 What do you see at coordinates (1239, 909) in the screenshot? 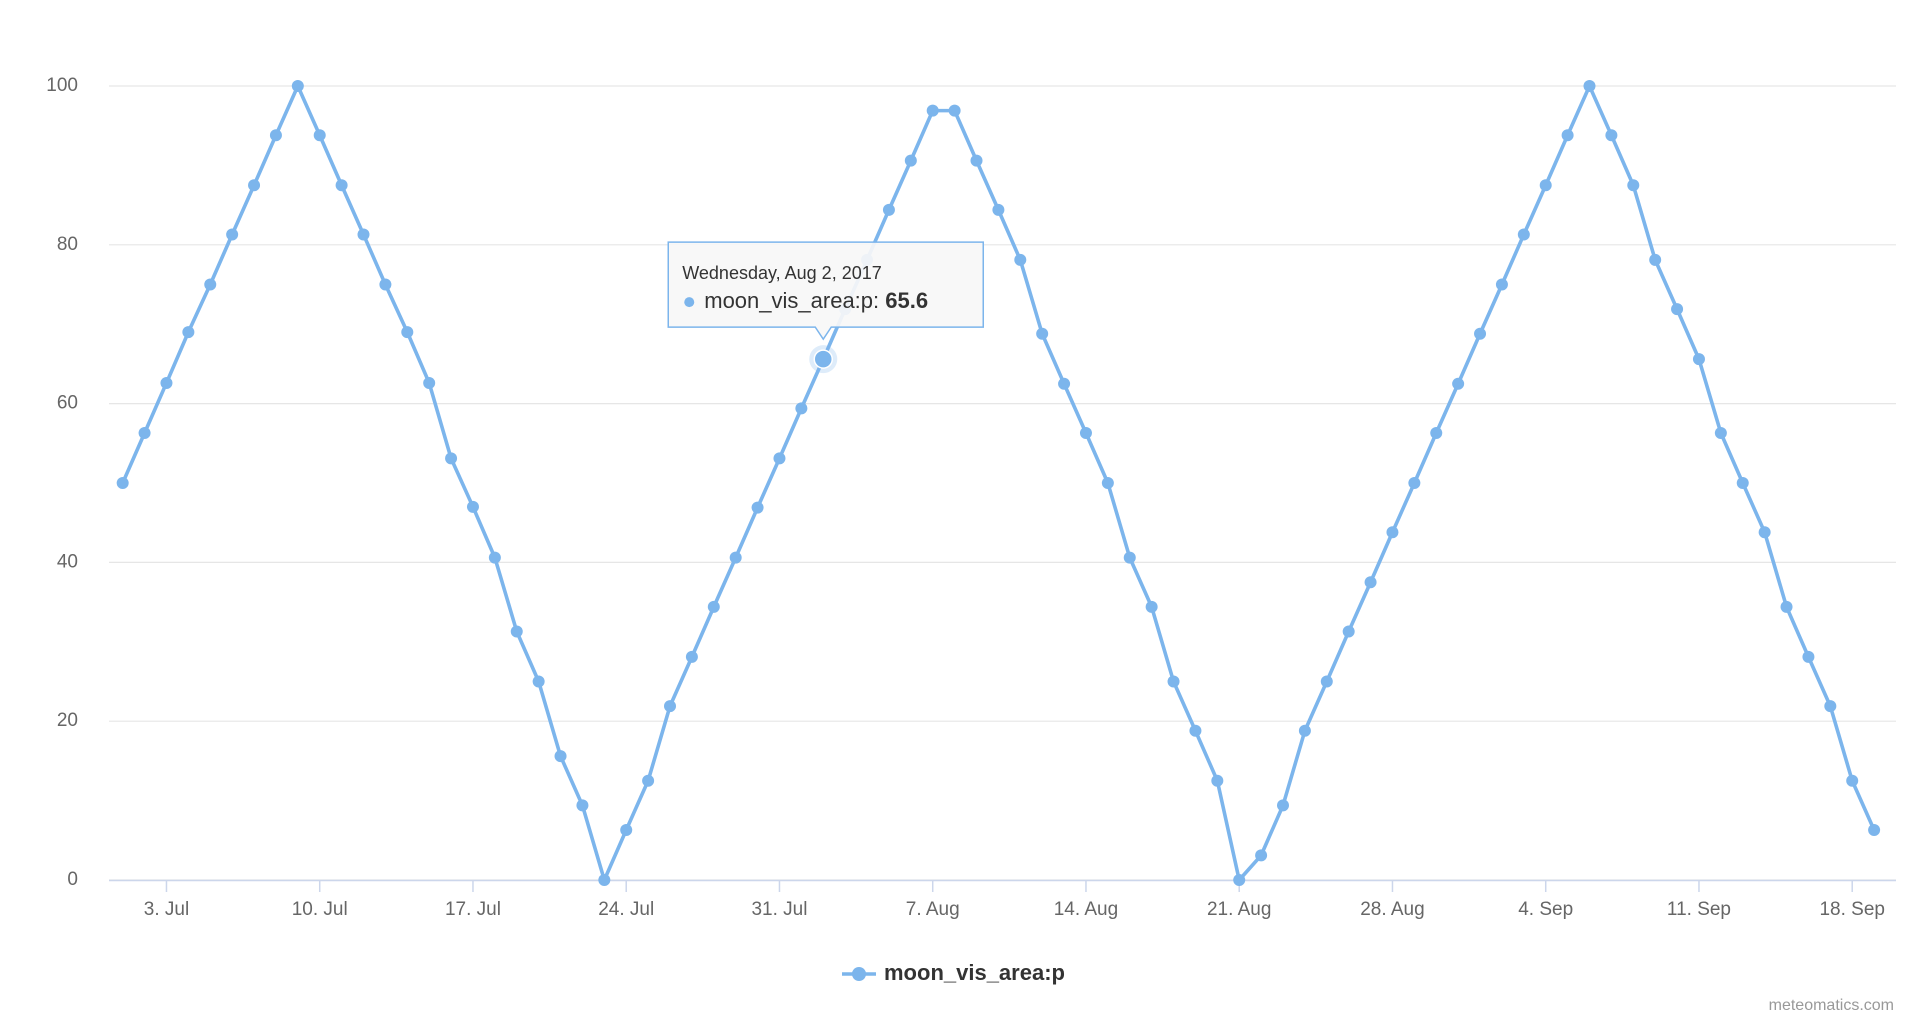
I see `x-tick-label: 21. Aug` at bounding box center [1239, 909].